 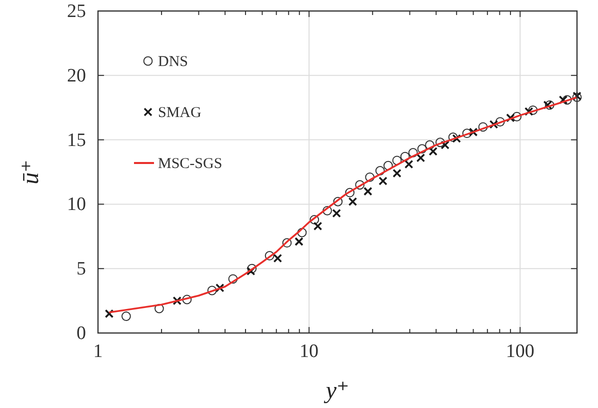 What do you see at coordinates (180, 113) in the screenshot?
I see `legend-label: SMAG` at bounding box center [180, 113].